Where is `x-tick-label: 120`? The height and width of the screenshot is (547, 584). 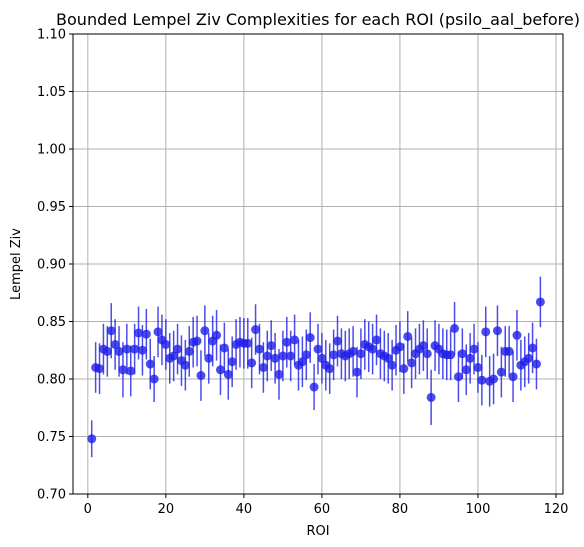
x-tick-label: 120 is located at coordinates (556, 509).